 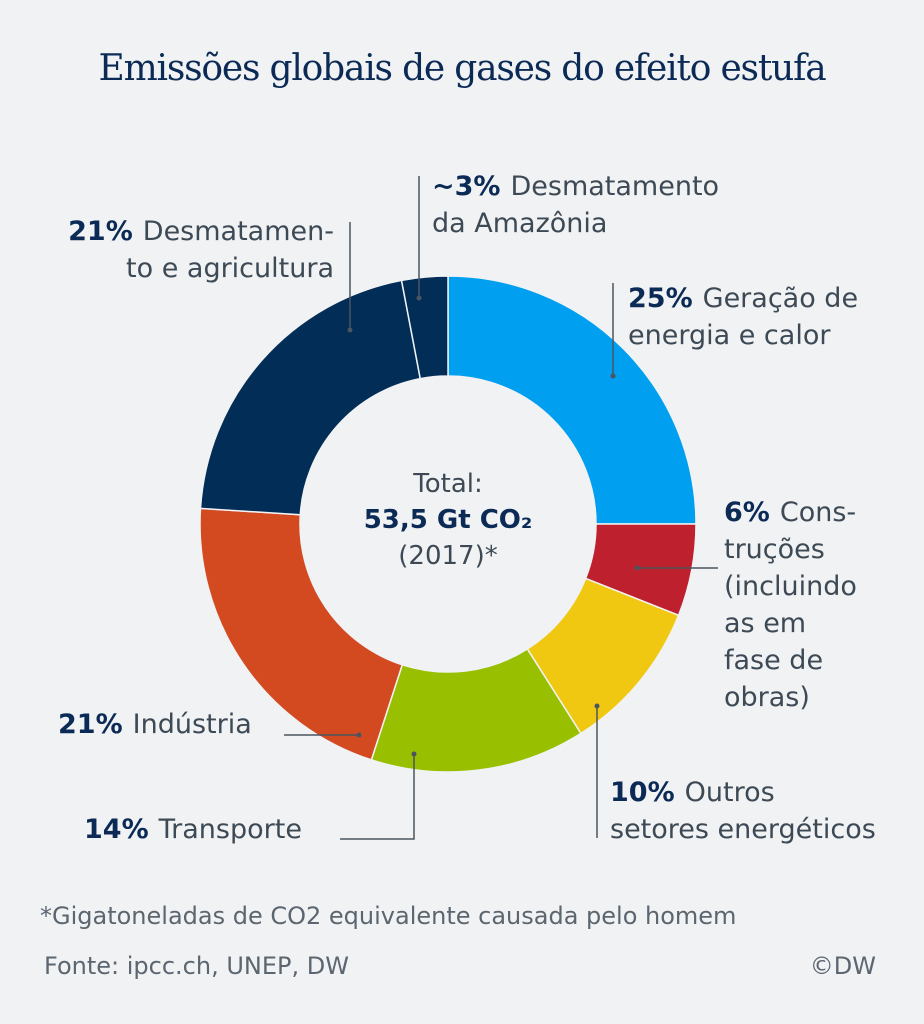 What do you see at coordinates (842, 966) in the screenshot?
I see `copyright-credit: ©DW` at bounding box center [842, 966].